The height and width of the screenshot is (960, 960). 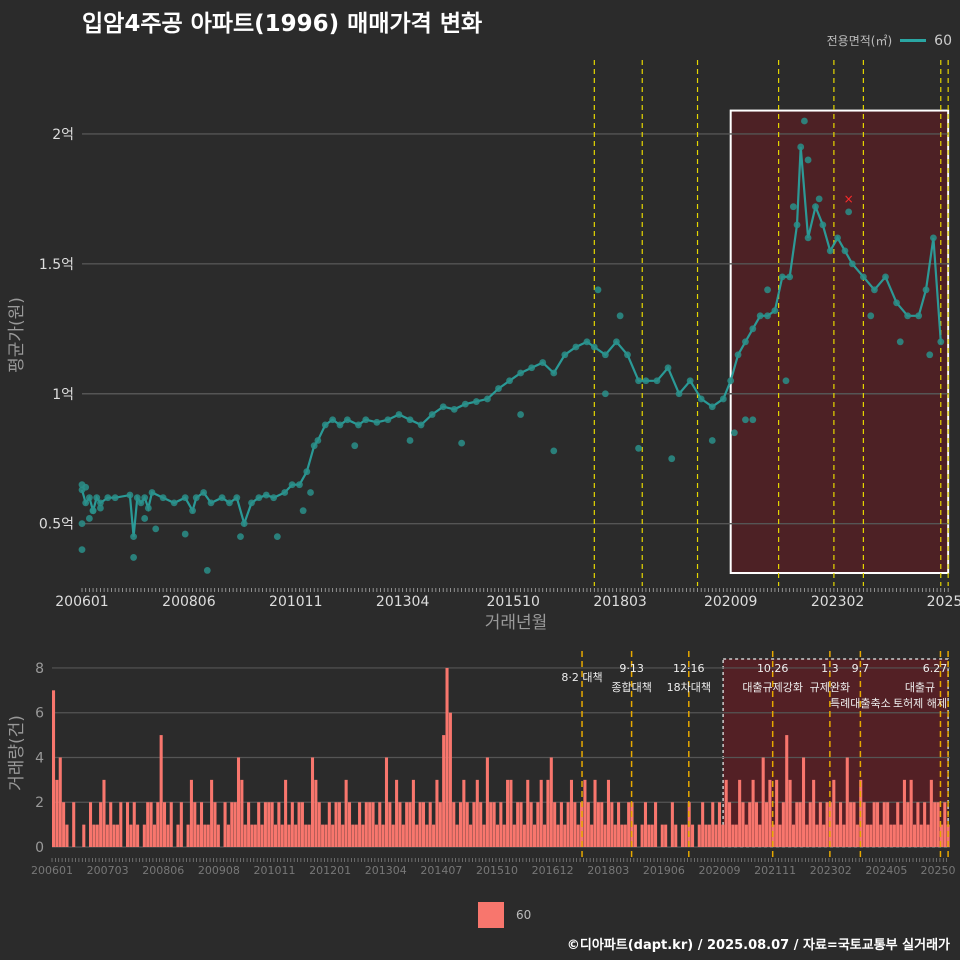 I want to click on x-tick-label: 201011, so click(x=295, y=602).